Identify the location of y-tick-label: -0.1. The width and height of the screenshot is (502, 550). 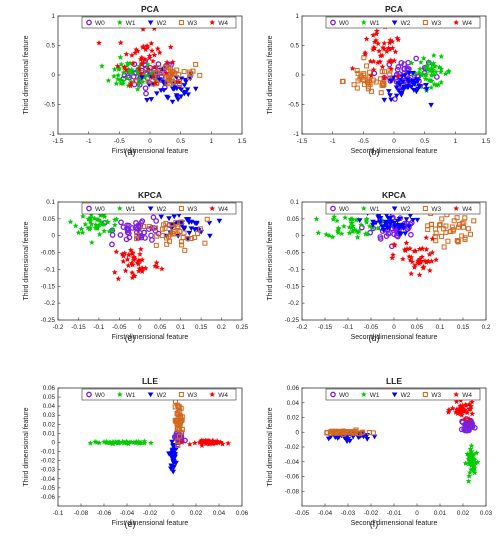
(49, 269).